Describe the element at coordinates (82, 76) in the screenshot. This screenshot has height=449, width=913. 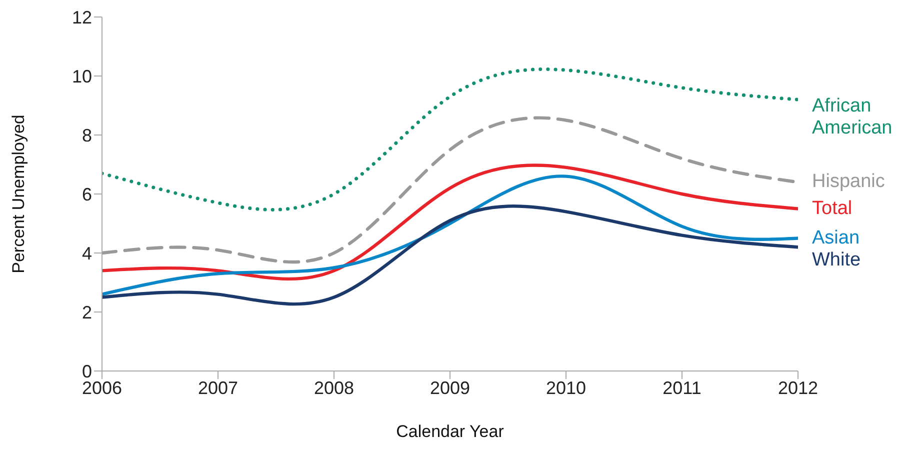
I see `y-tick-label: 10` at that location.